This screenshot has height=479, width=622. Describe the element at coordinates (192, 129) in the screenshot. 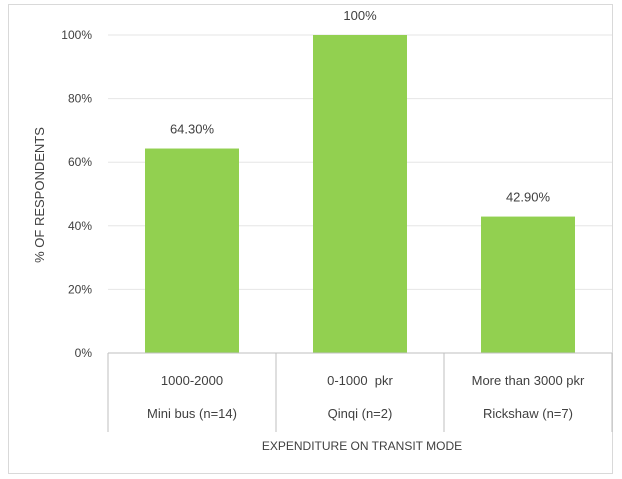

I see `data-label: 64.30%` at that location.